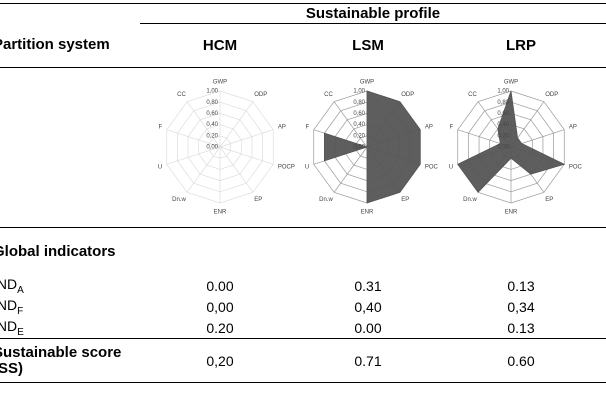 The image size is (606, 407). I want to click on cell: 0,40, so click(368, 307).